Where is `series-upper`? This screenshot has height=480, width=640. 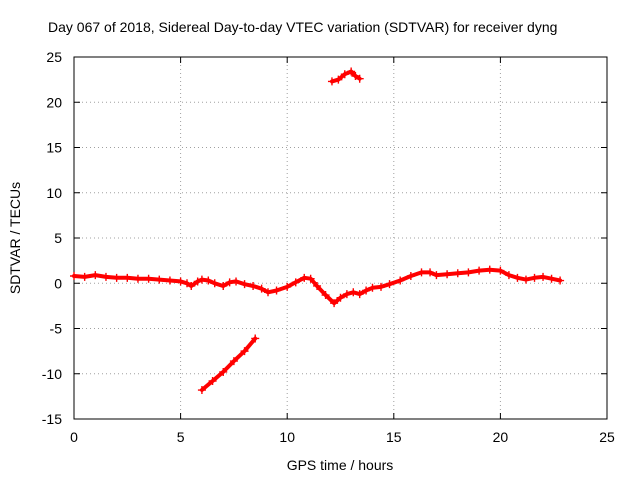 series-upper is located at coordinates (345, 76).